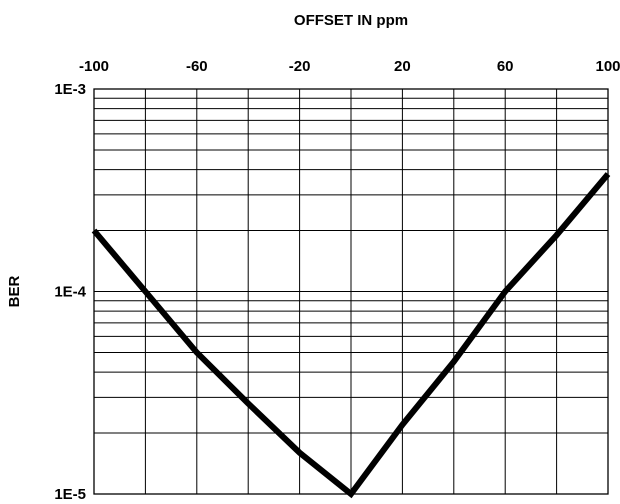 Image resolution: width=620 pixels, height=504 pixels. What do you see at coordinates (94, 66) in the screenshot?
I see `x-tick-label: -100` at bounding box center [94, 66].